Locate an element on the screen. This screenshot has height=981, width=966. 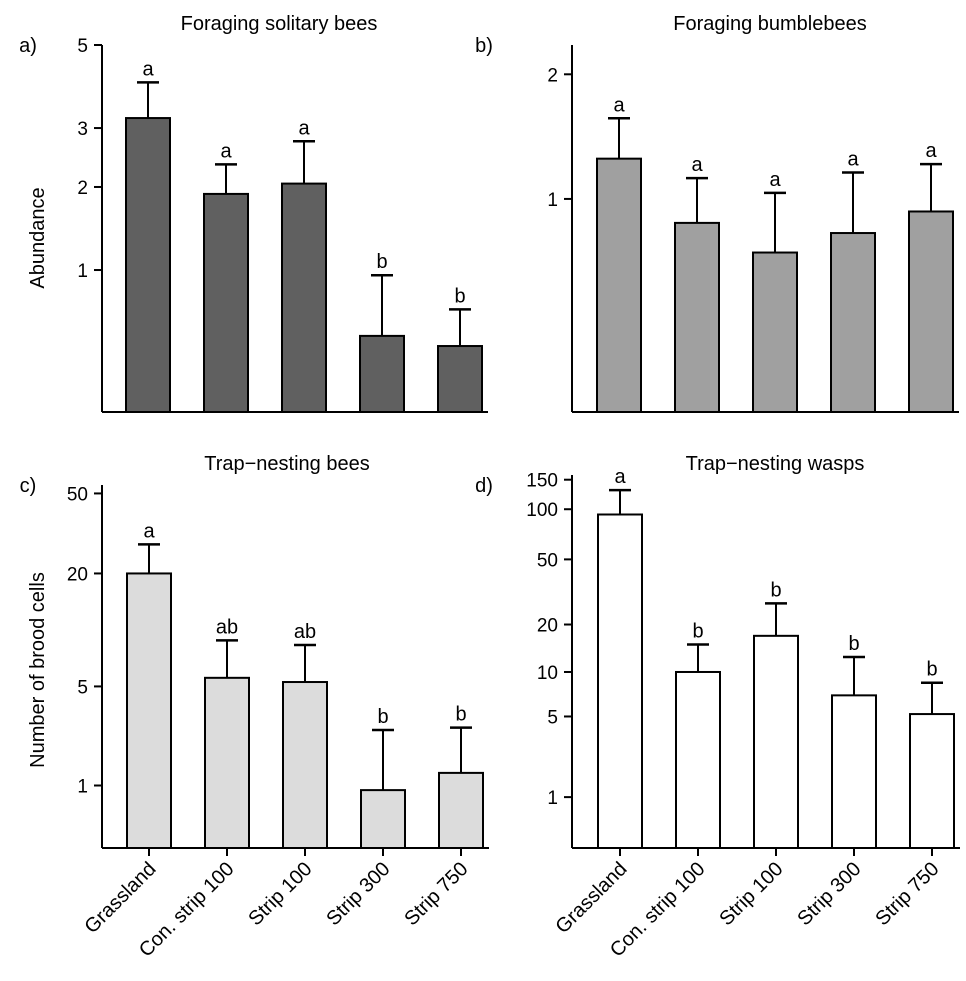
ylabel-abundance: Abundance is located at coordinates (38, 237).